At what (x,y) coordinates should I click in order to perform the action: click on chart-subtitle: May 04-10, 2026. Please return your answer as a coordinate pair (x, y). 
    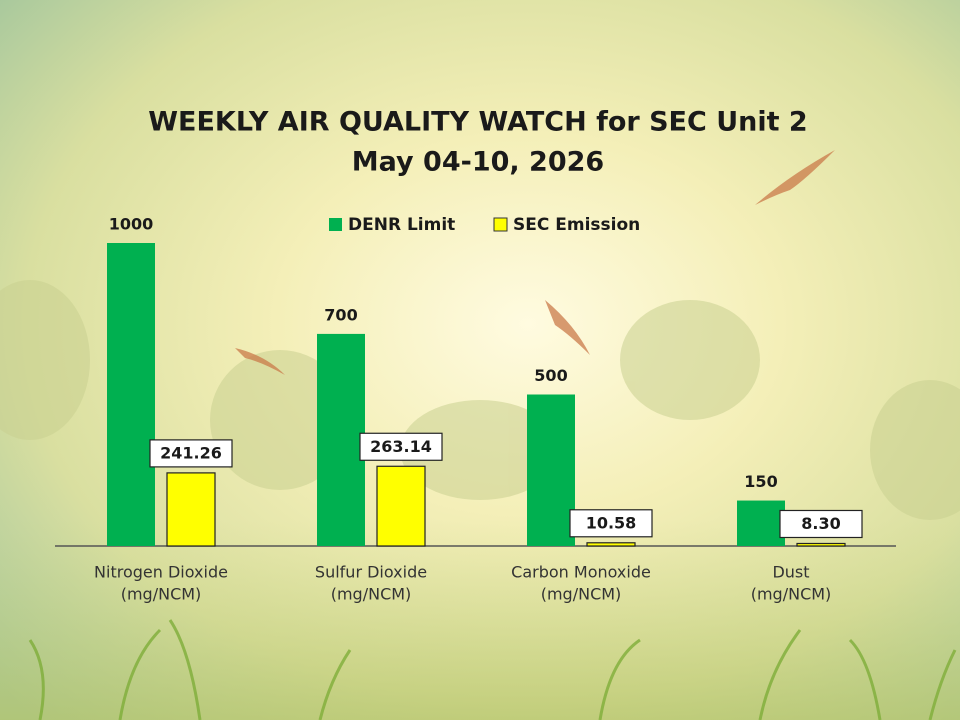
    Looking at the image, I should click on (478, 162).